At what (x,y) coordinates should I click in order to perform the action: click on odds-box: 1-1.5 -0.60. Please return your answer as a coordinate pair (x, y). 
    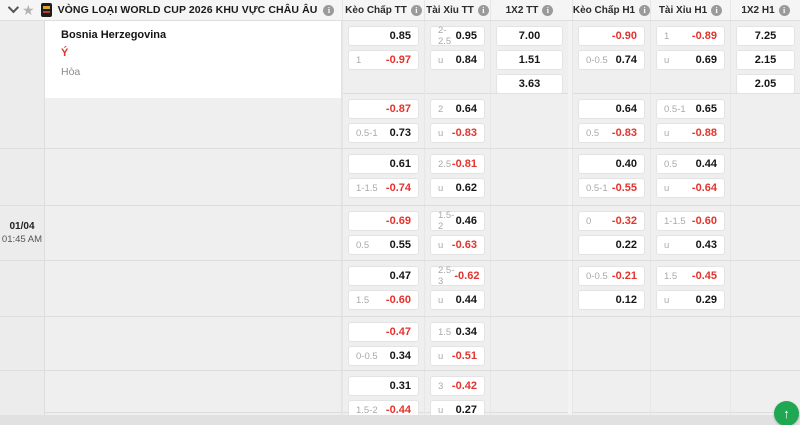
    Looking at the image, I should click on (690, 221).